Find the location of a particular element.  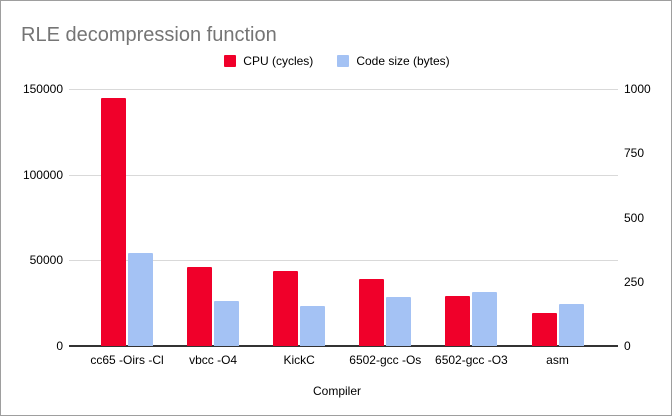

x-category-label: KickC is located at coordinates (299, 360).